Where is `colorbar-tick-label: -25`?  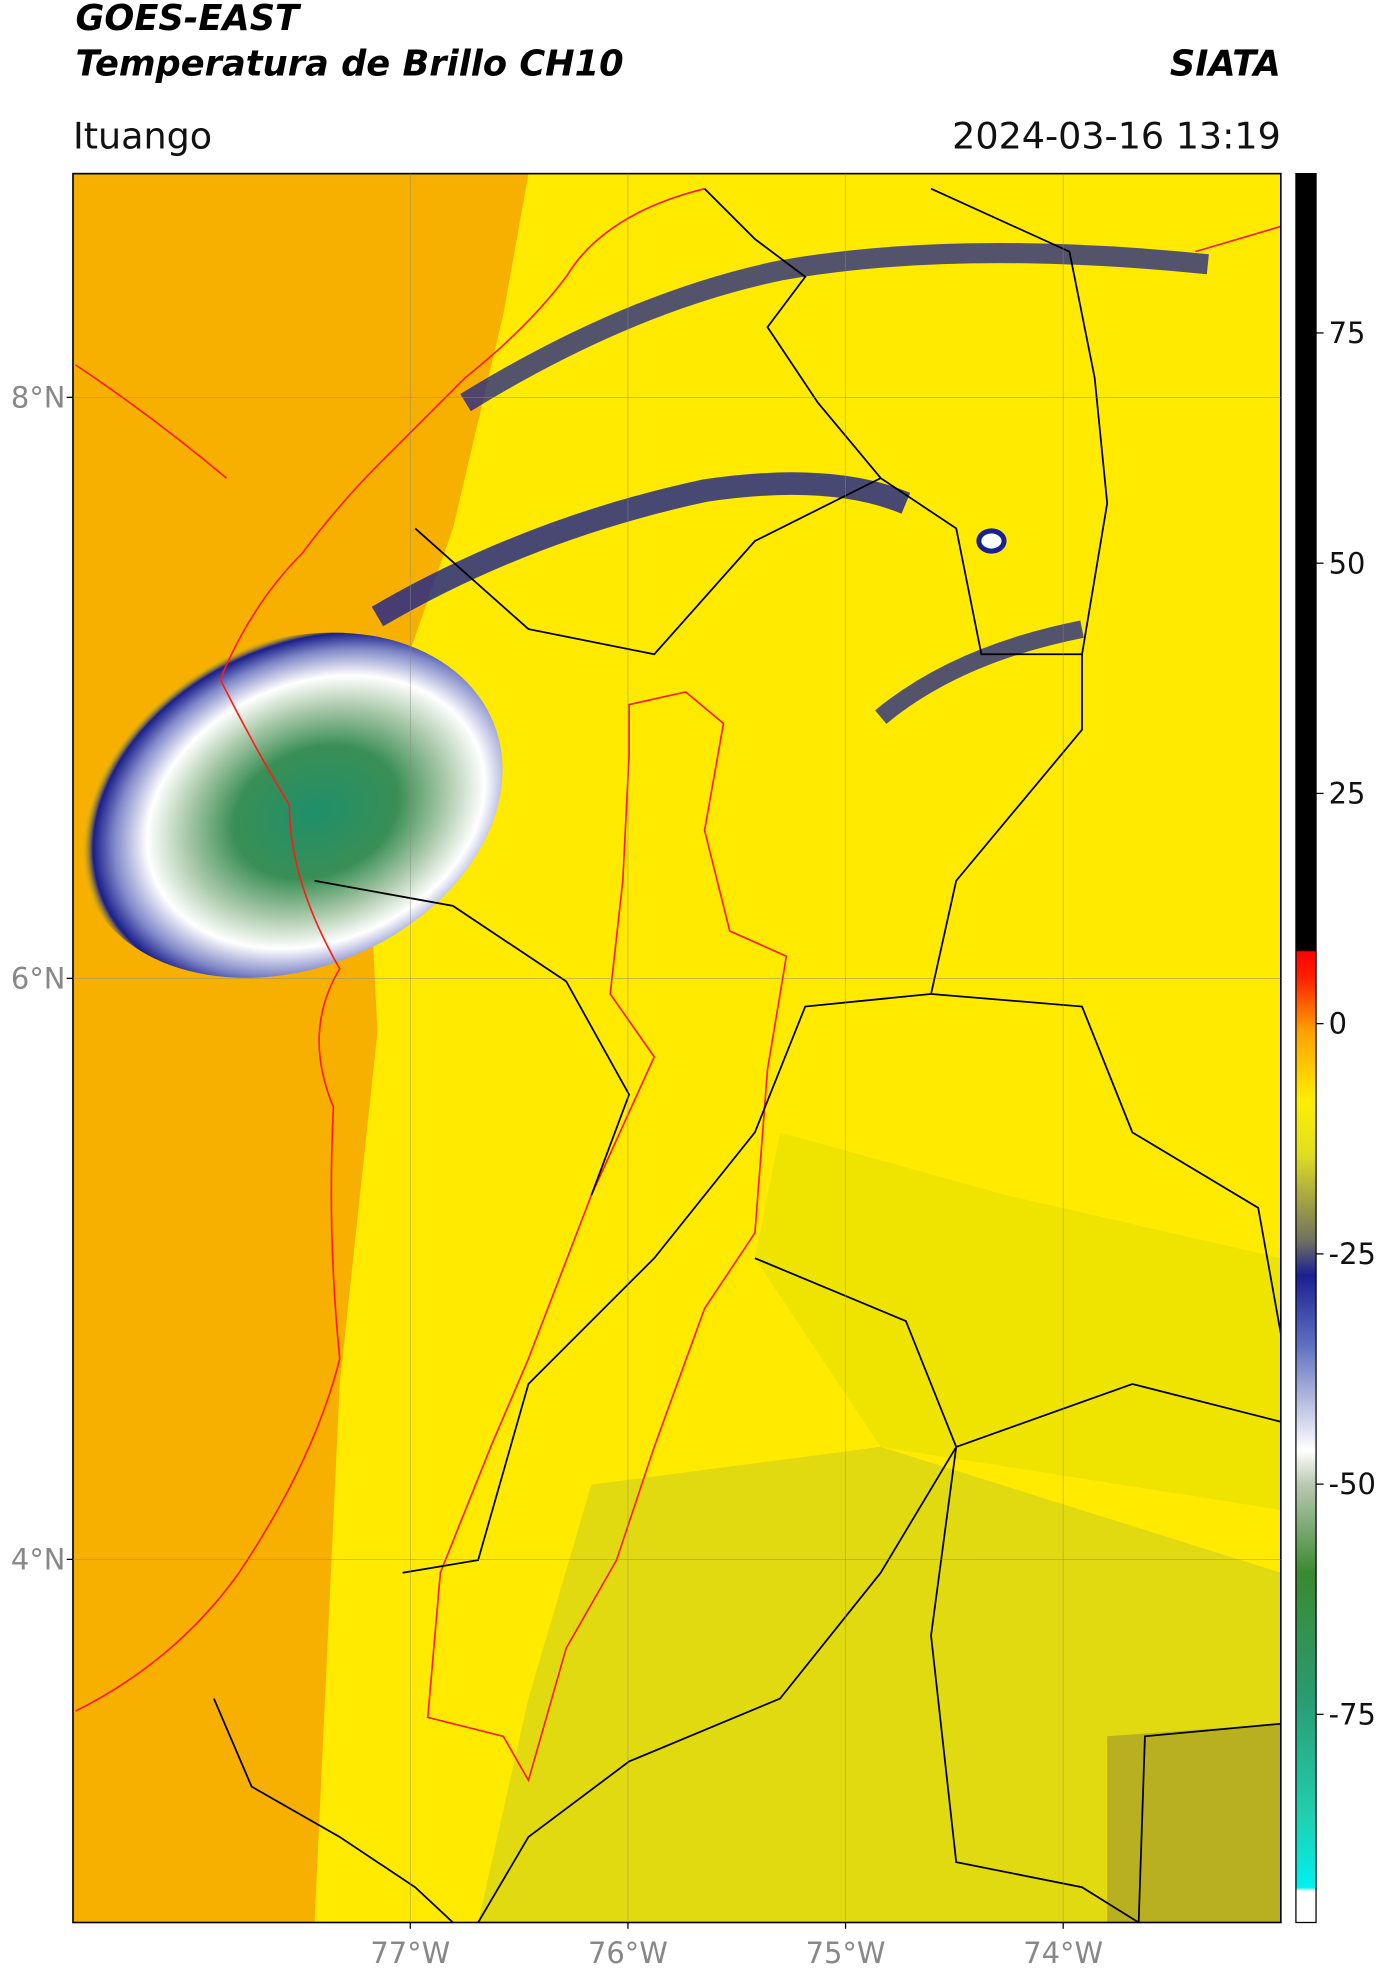 colorbar-tick-label: -25 is located at coordinates (1352, 1254).